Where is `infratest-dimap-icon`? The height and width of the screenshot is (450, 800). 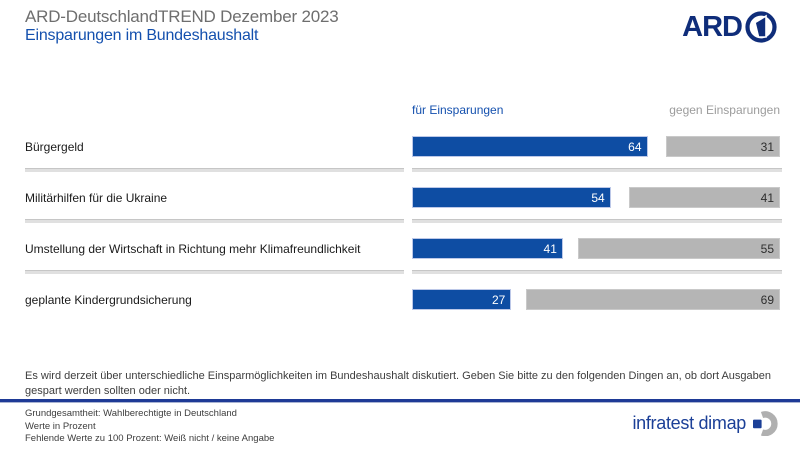
infratest-dimap-icon is located at coordinates (765, 423).